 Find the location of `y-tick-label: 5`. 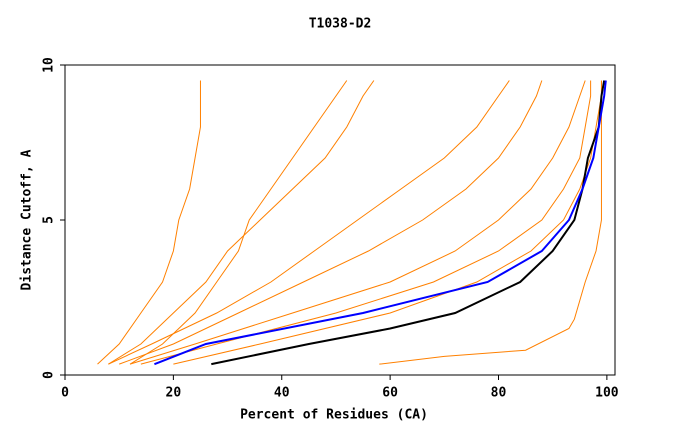

y-tick-label: 5 is located at coordinates (49, 220).